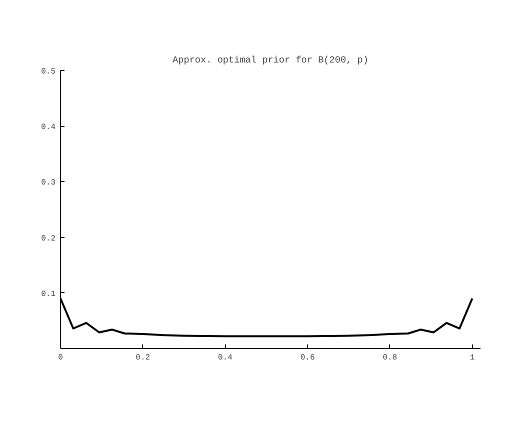 This screenshot has width=513, height=426. I want to click on x-tick-label: 0.2, so click(143, 358).